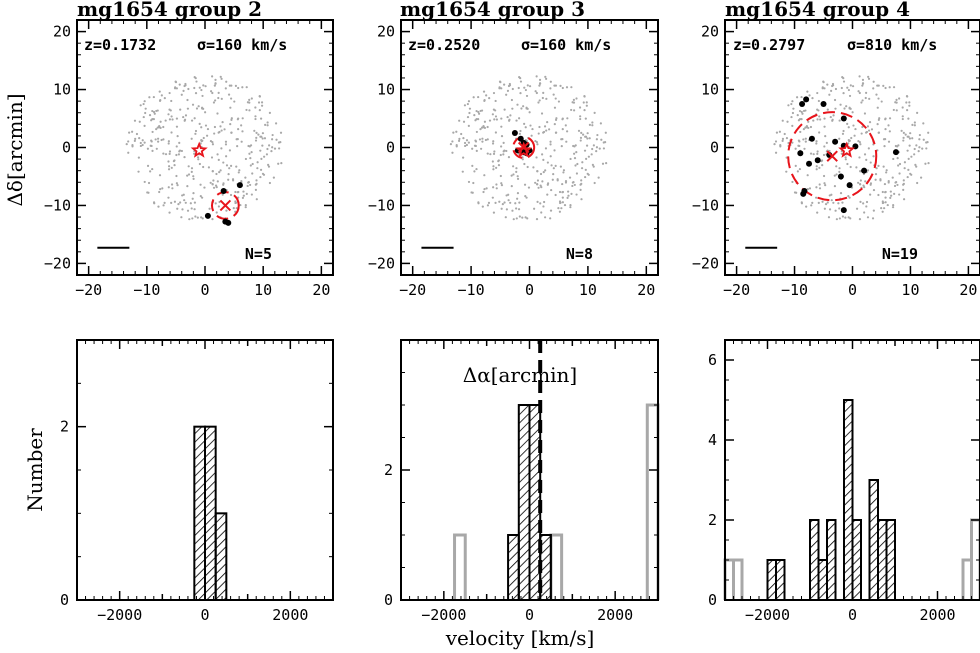  Describe the element at coordinates (263, 290) in the screenshot. I see `x-tick-label: 10` at that location.